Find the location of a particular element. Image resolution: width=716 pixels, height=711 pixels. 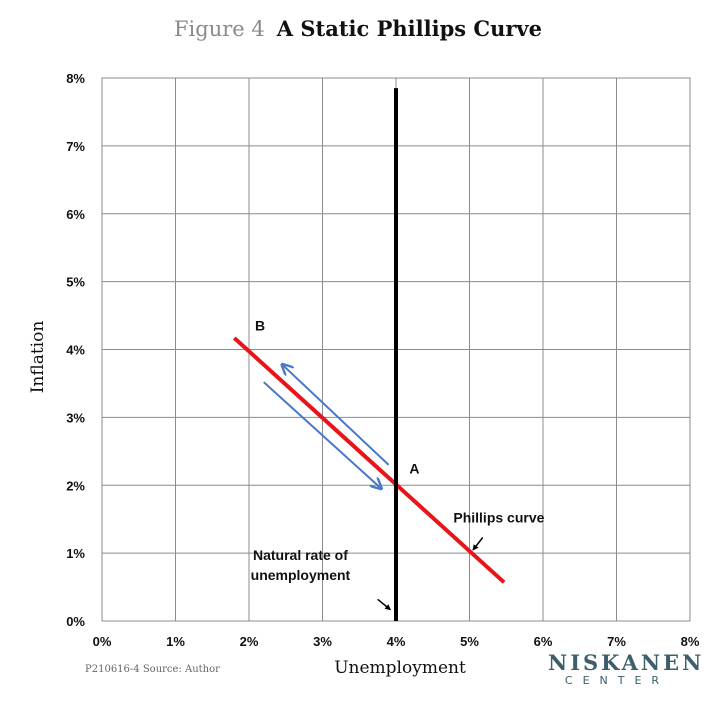

natural-rate-callout: Natural rate of unemployment is located at coordinates (321, 579).